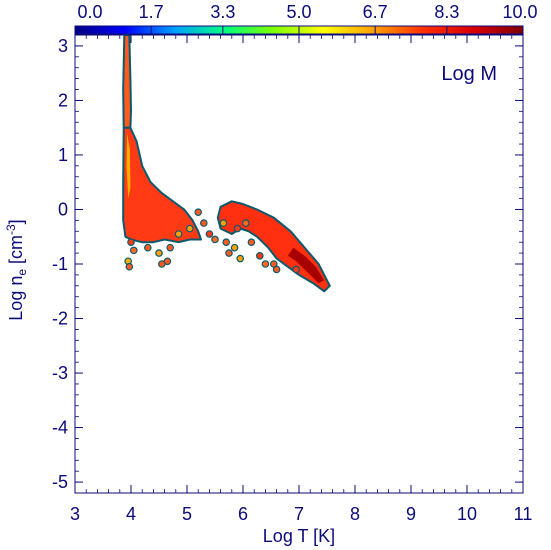 The height and width of the screenshot is (550, 551). Describe the element at coordinates (75, 514) in the screenshot. I see `x-tick-label: 3` at that location.